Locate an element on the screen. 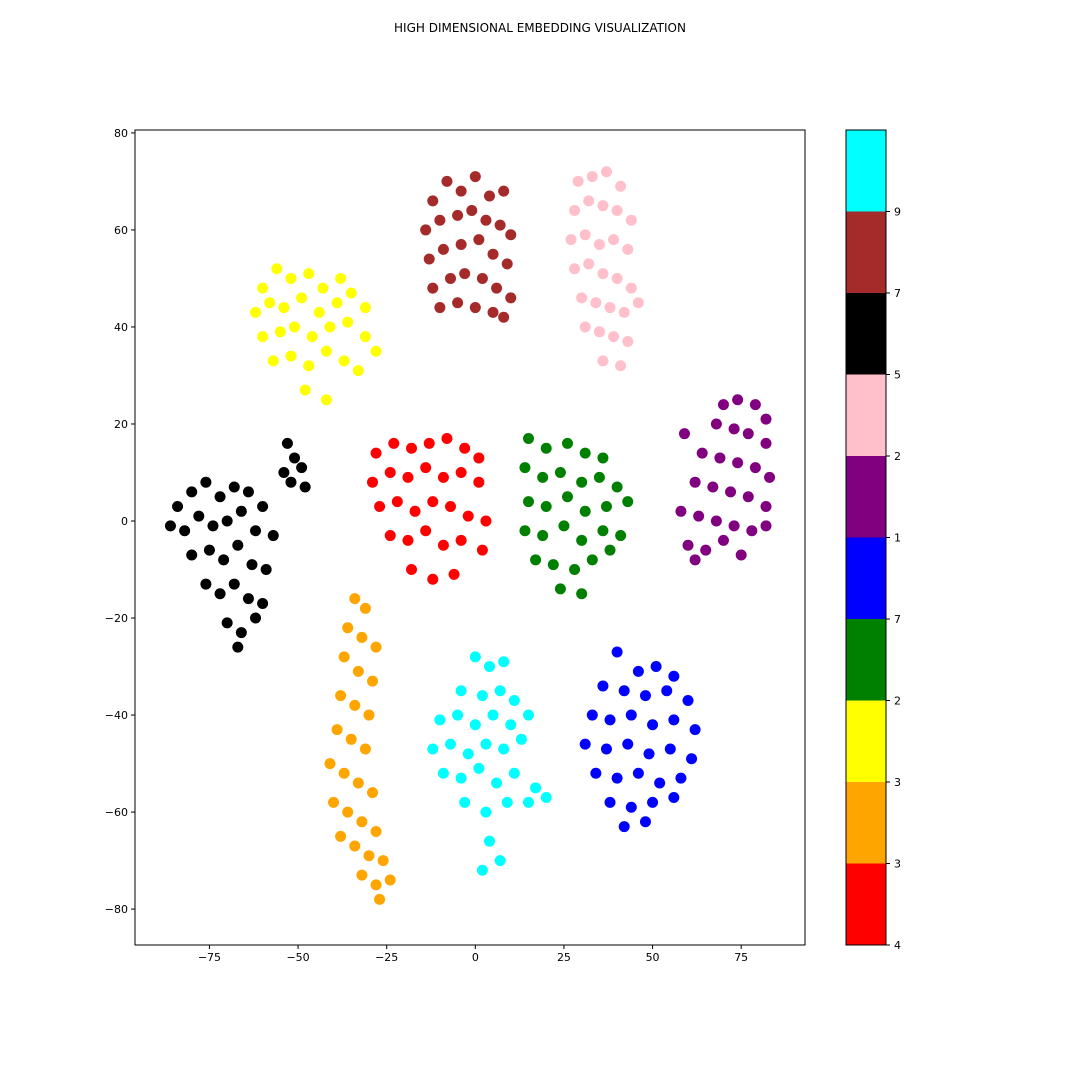  y-tick-label: −20 is located at coordinates (116, 618).